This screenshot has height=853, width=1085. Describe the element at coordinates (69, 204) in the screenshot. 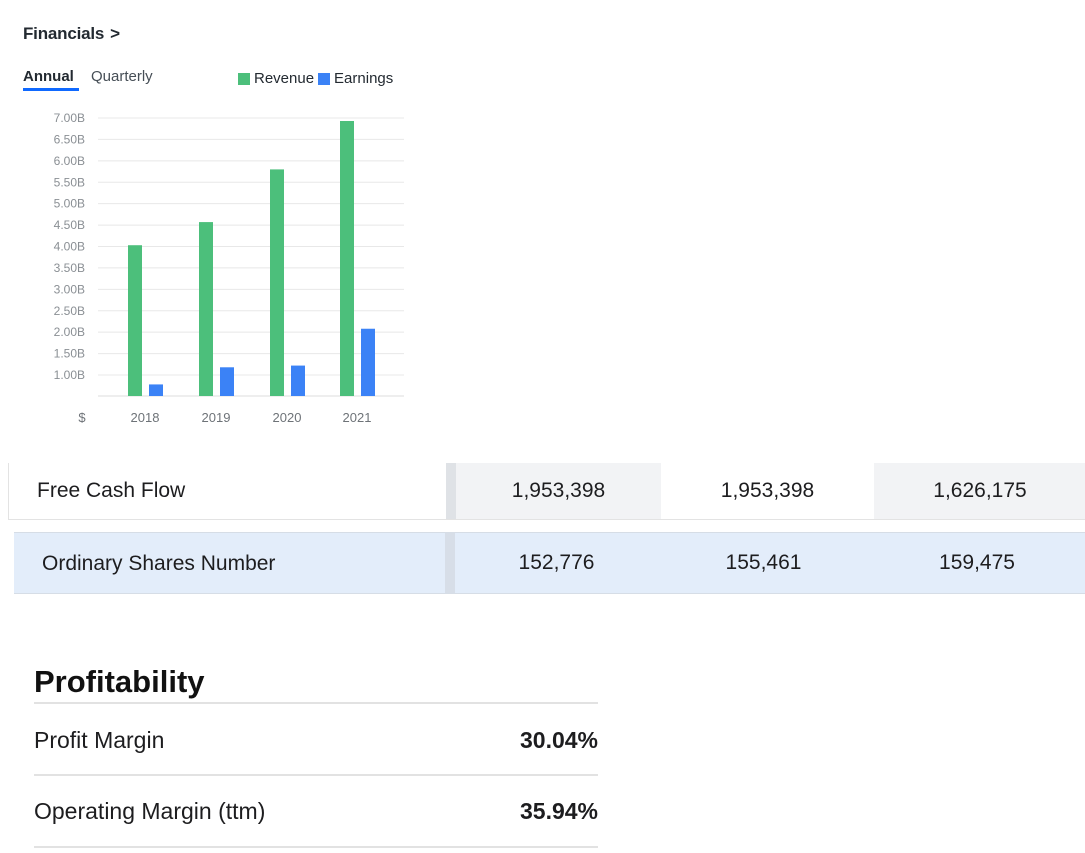

I see `y-tick-label: 5.00B` at that location.